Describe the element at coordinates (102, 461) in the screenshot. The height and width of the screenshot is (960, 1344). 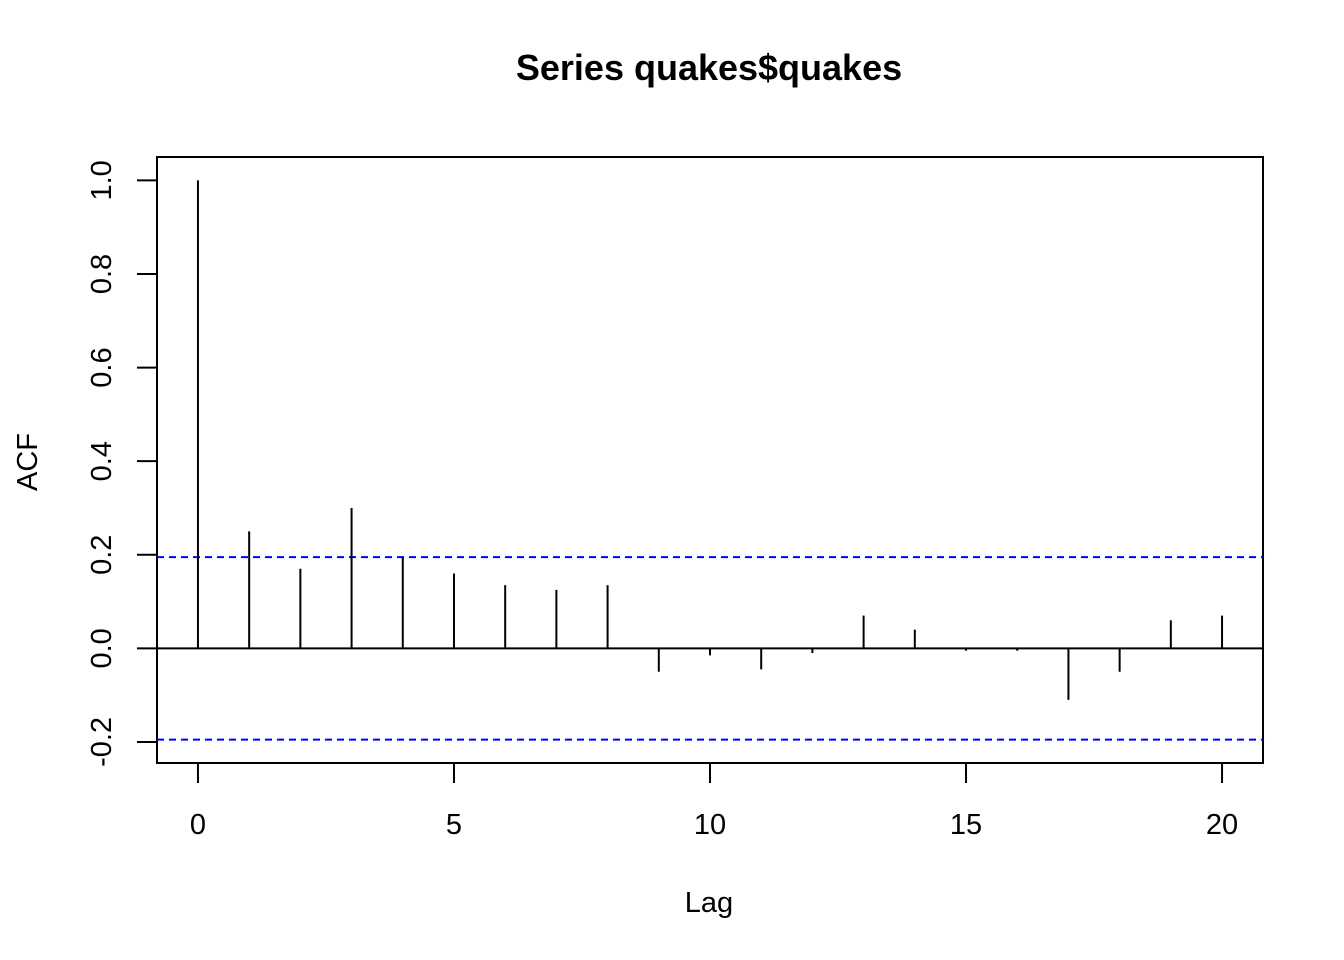
I see `y-tick-label-3: 0.4` at that location.